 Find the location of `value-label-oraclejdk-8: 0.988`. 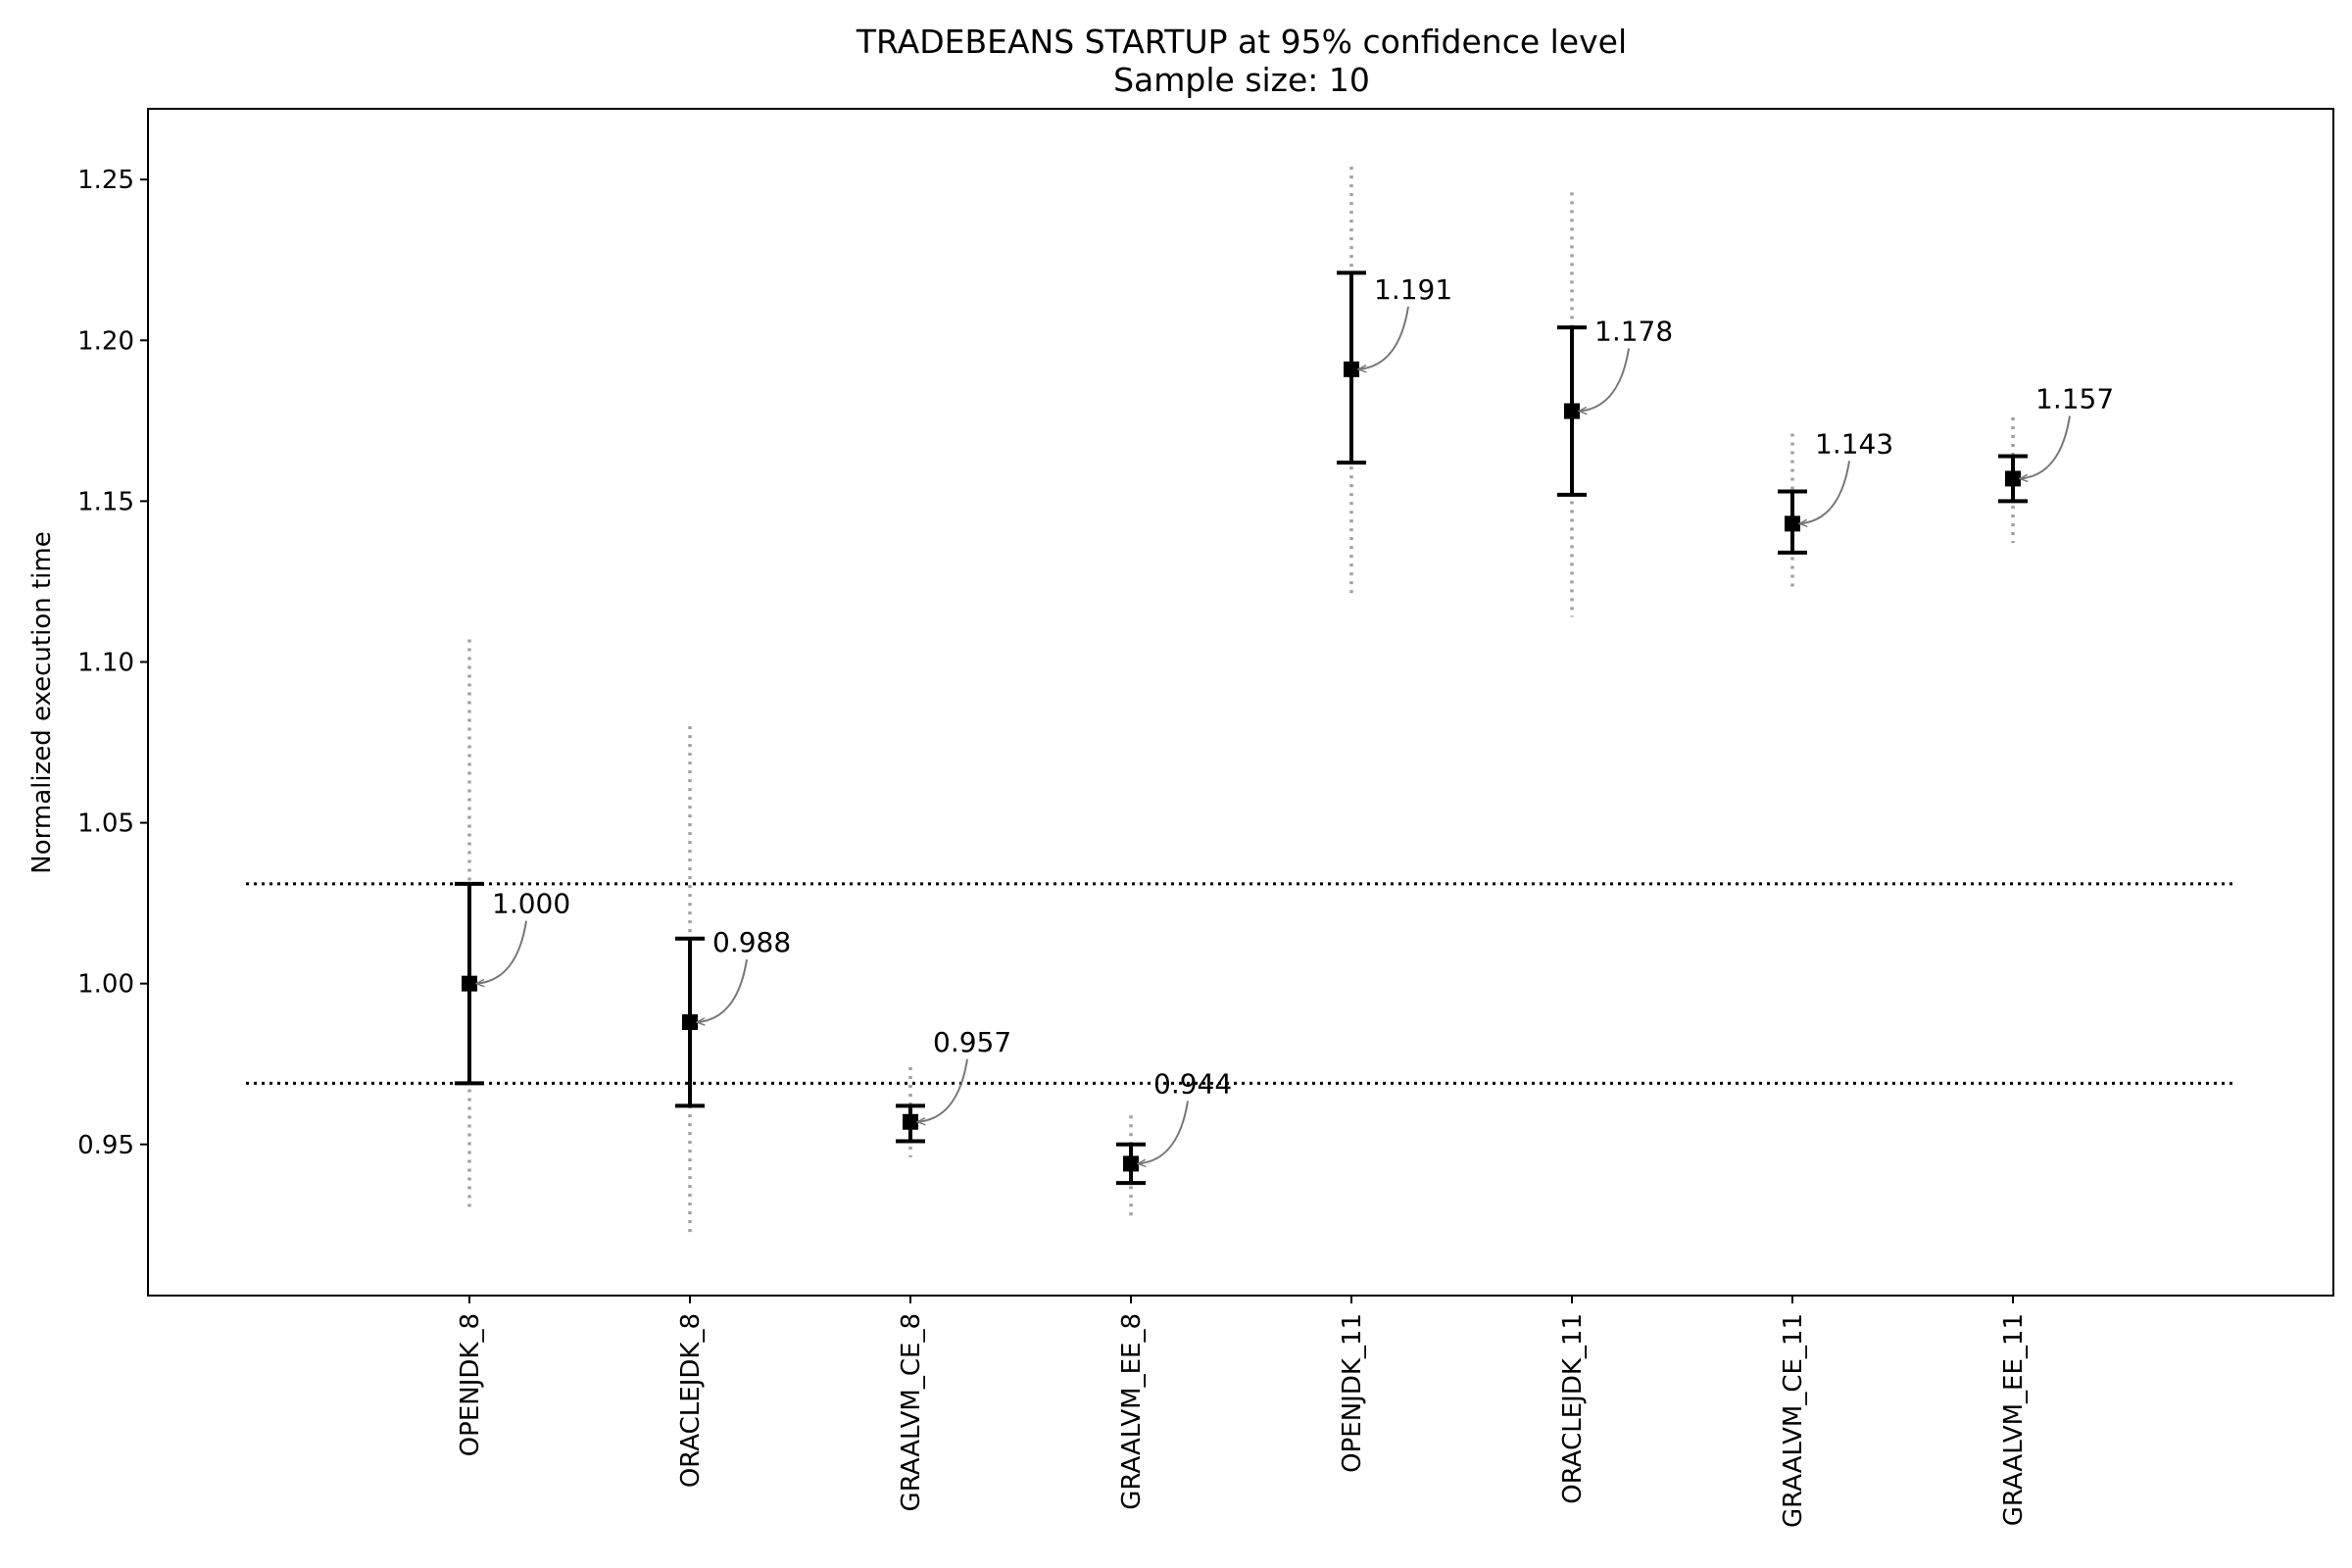

value-label-oraclejdk-8: 0.988 is located at coordinates (751, 942).